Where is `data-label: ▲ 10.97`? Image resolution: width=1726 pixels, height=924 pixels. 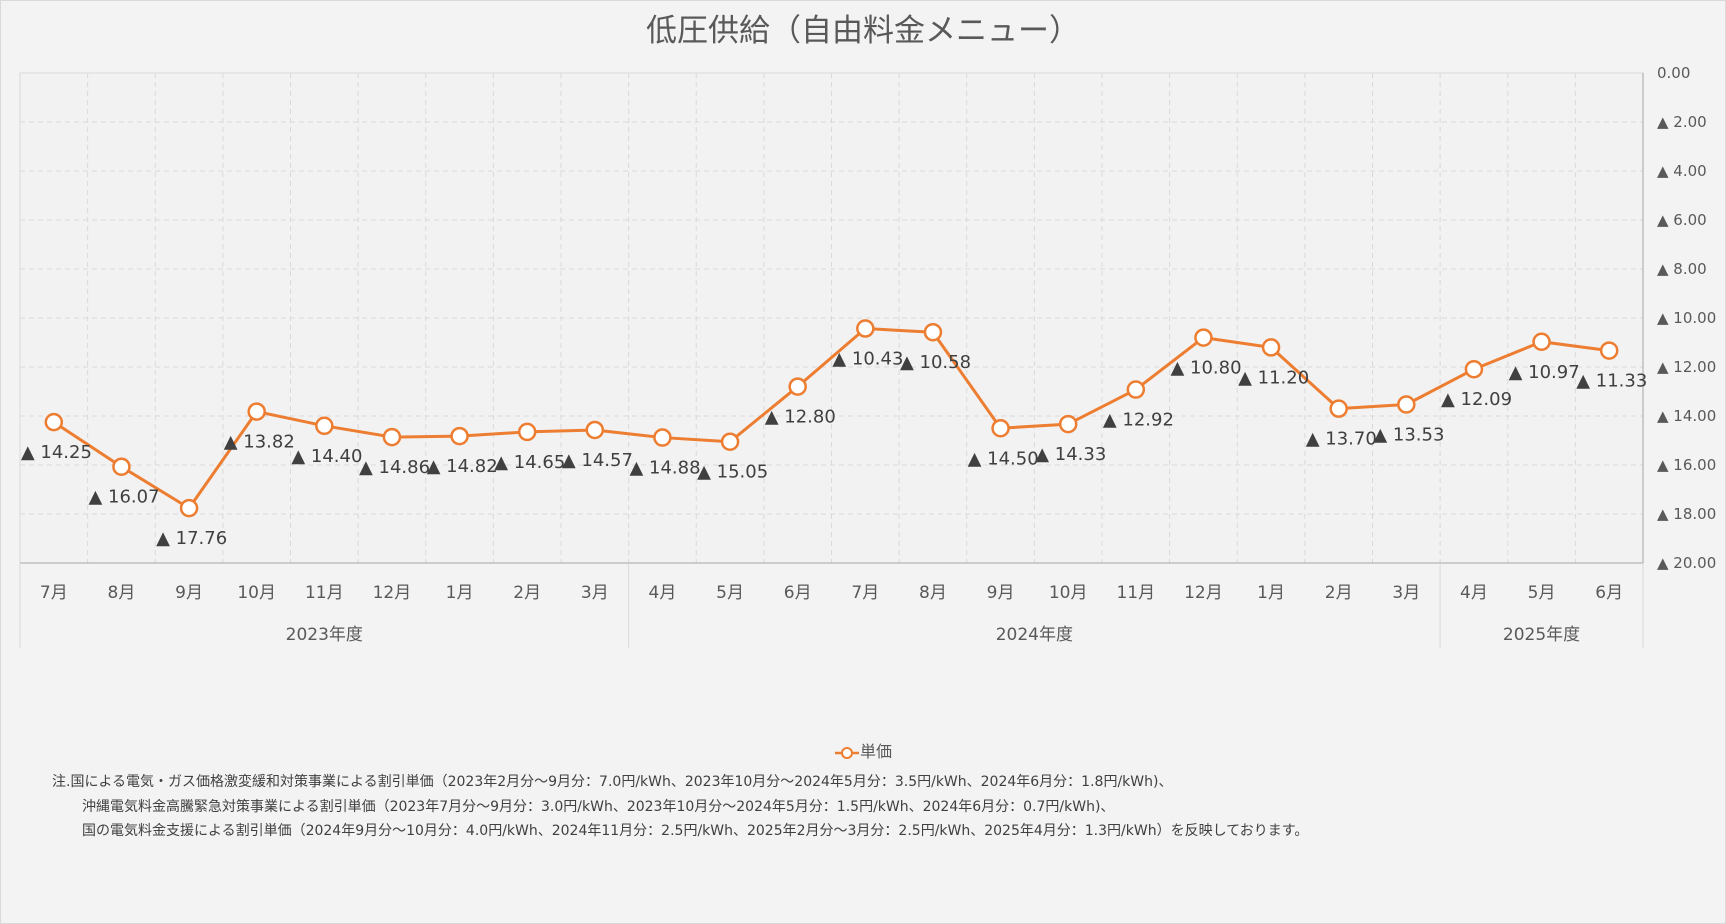 data-label: ▲ 10.97 is located at coordinates (1544, 372).